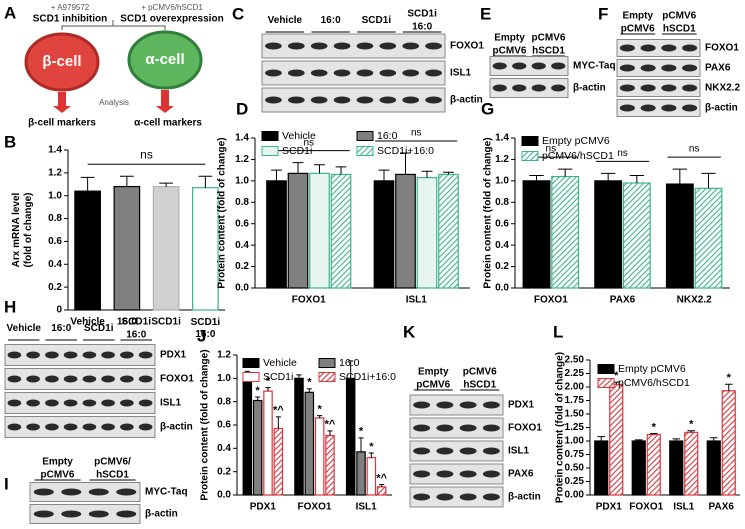 The height and width of the screenshot is (529, 745). What do you see at coordinates (165, 101) in the screenshot?
I see `arrow` at bounding box center [165, 101].